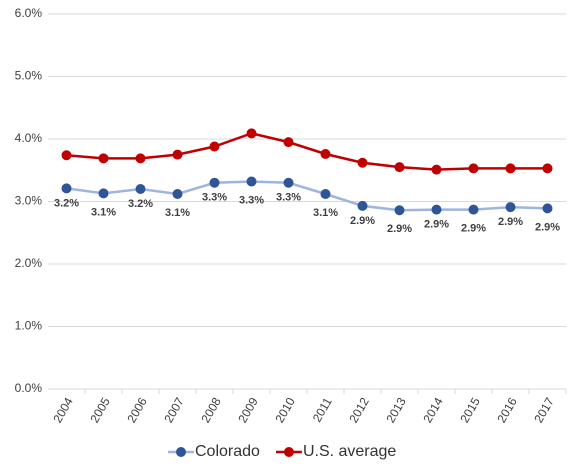 Image resolution: width=568 pixels, height=466 pixels. I want to click on x-tick-label: 2011, so click(322, 410).